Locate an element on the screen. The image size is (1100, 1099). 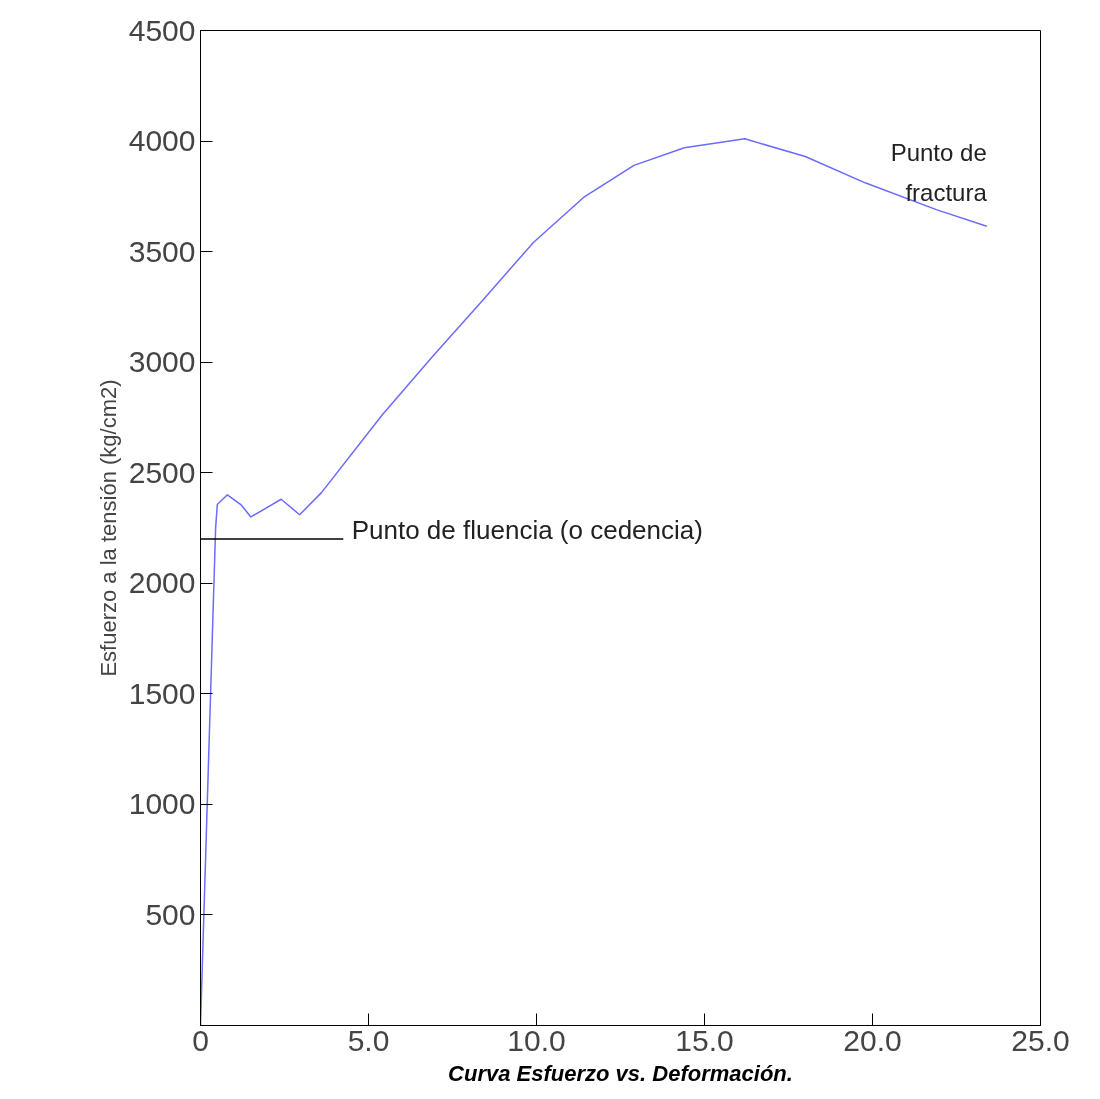
y-tick-label: 3500 is located at coordinates (162, 251).